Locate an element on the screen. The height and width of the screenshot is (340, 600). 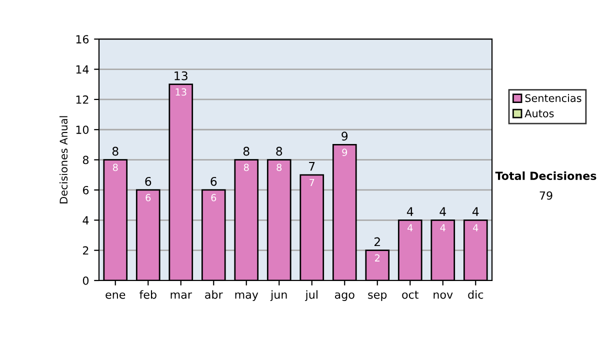
x-tick-label: abr is located at coordinates (214, 294).